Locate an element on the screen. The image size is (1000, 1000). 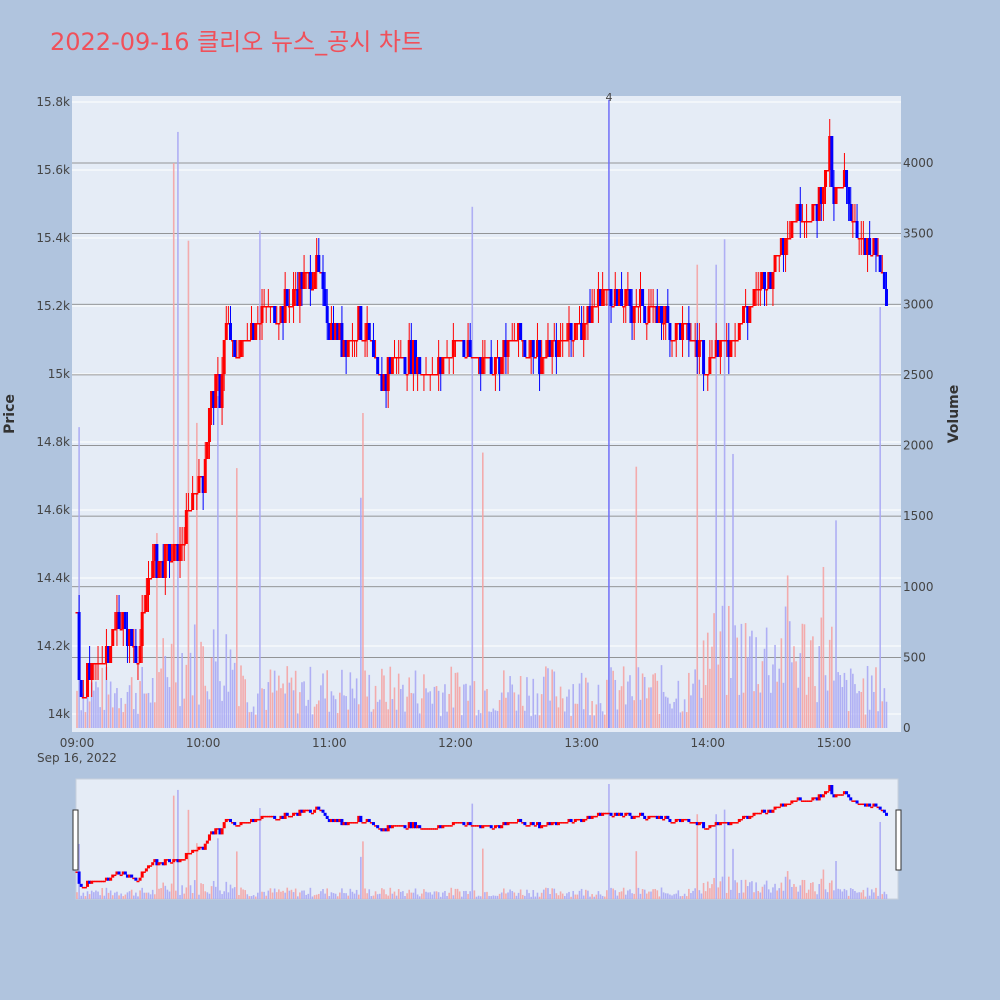
range-slider is located at coordinates (487, 839).